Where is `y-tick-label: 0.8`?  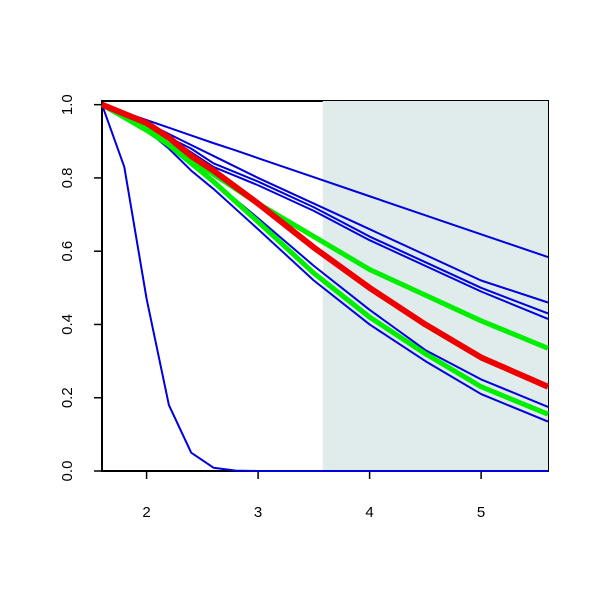
y-tick-label: 0.8 is located at coordinates (67, 178).